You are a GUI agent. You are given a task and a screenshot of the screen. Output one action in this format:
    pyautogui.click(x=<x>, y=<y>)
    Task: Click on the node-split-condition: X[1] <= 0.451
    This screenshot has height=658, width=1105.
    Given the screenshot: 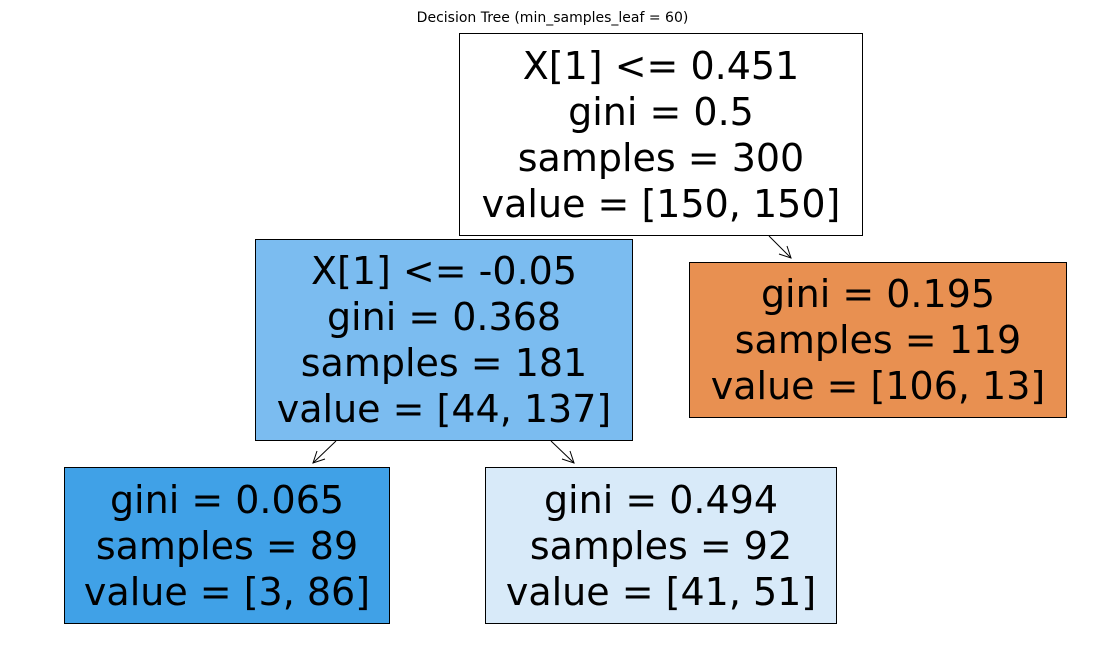 What is the action you would take?
    pyautogui.click(x=661, y=65)
    